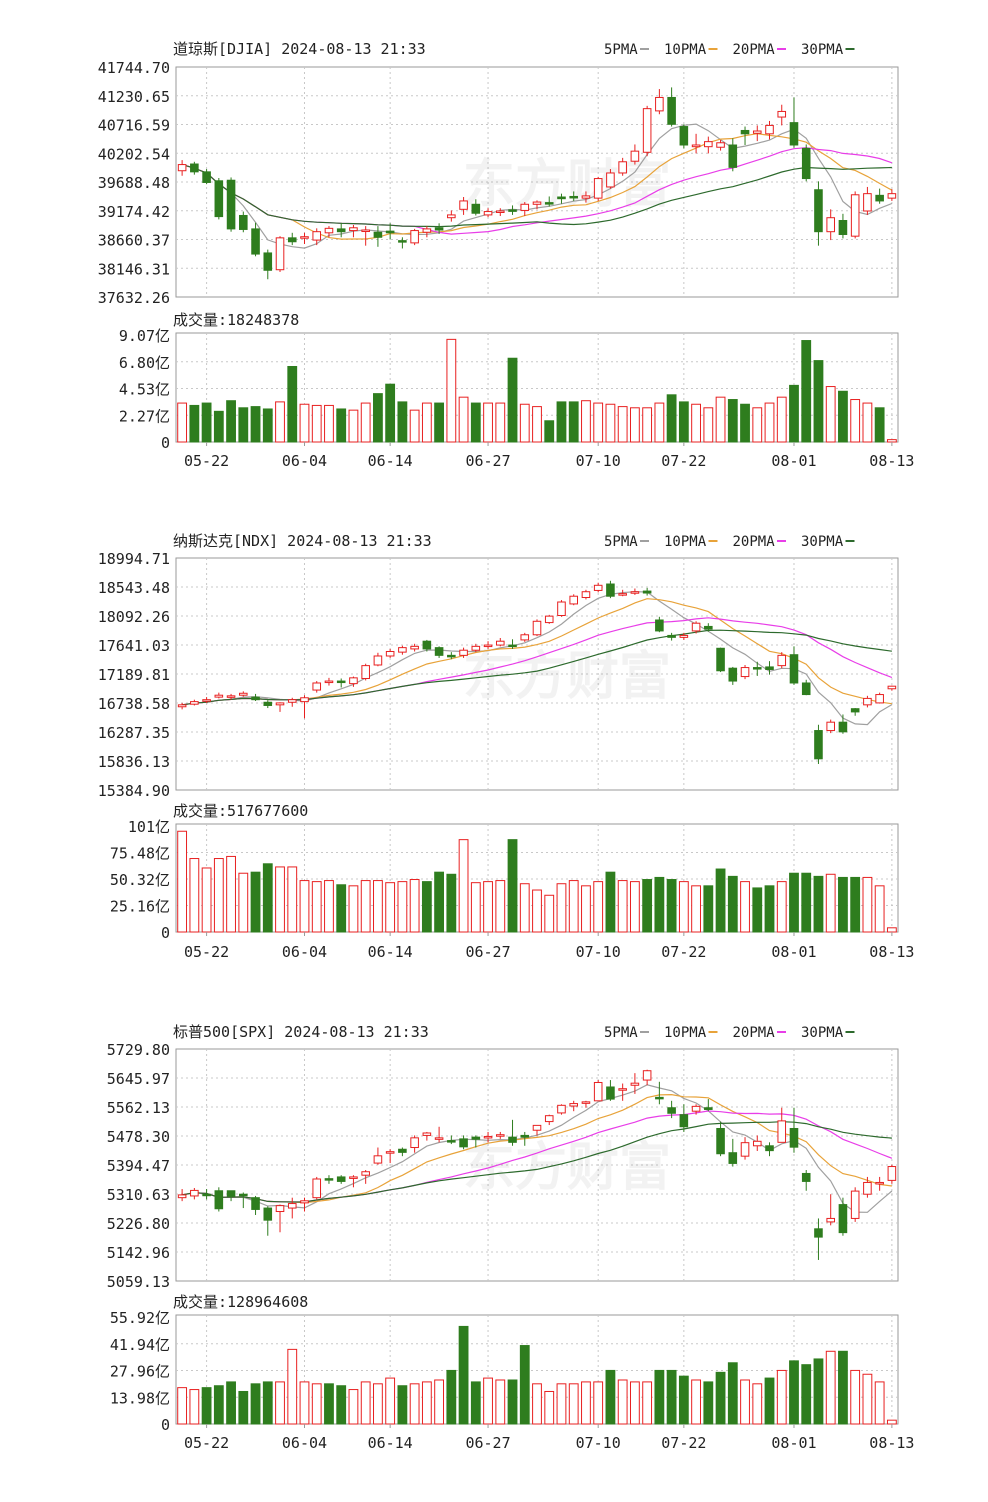  I want to click on date-label: 07-10, so click(598, 952).